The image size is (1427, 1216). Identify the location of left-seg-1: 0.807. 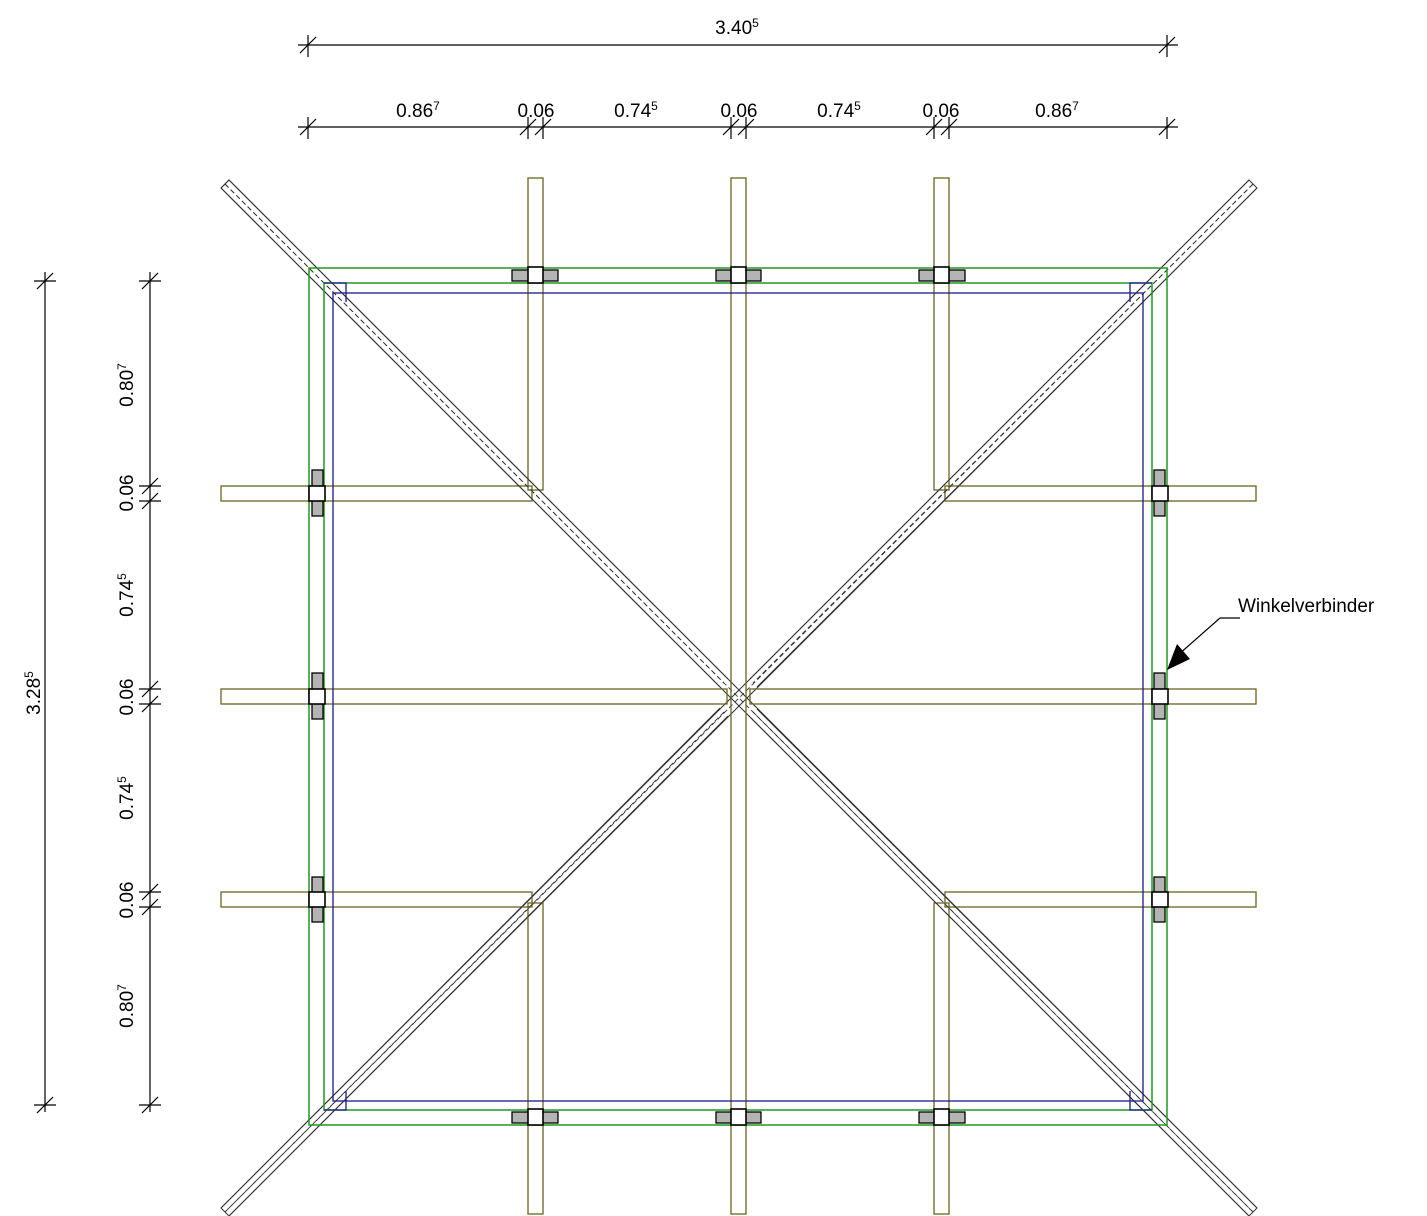
(126, 385).